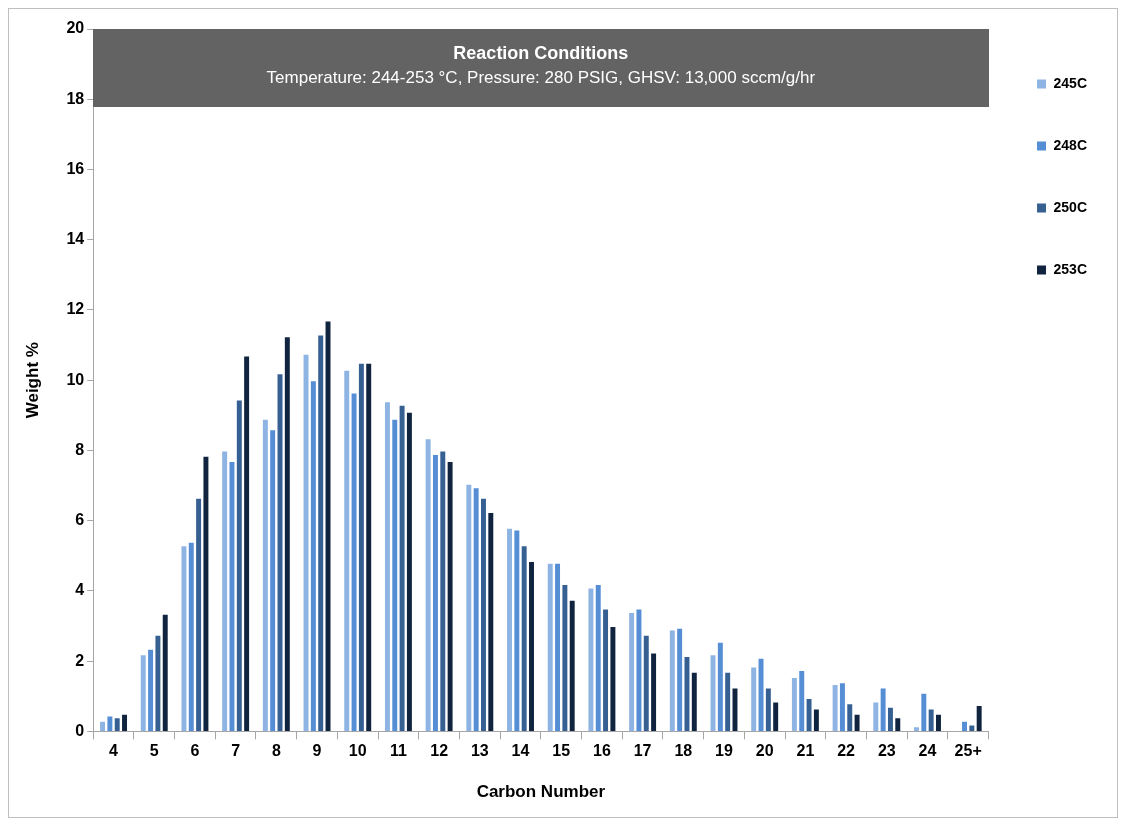  I want to click on y-tick-label: 18, so click(75, 98).